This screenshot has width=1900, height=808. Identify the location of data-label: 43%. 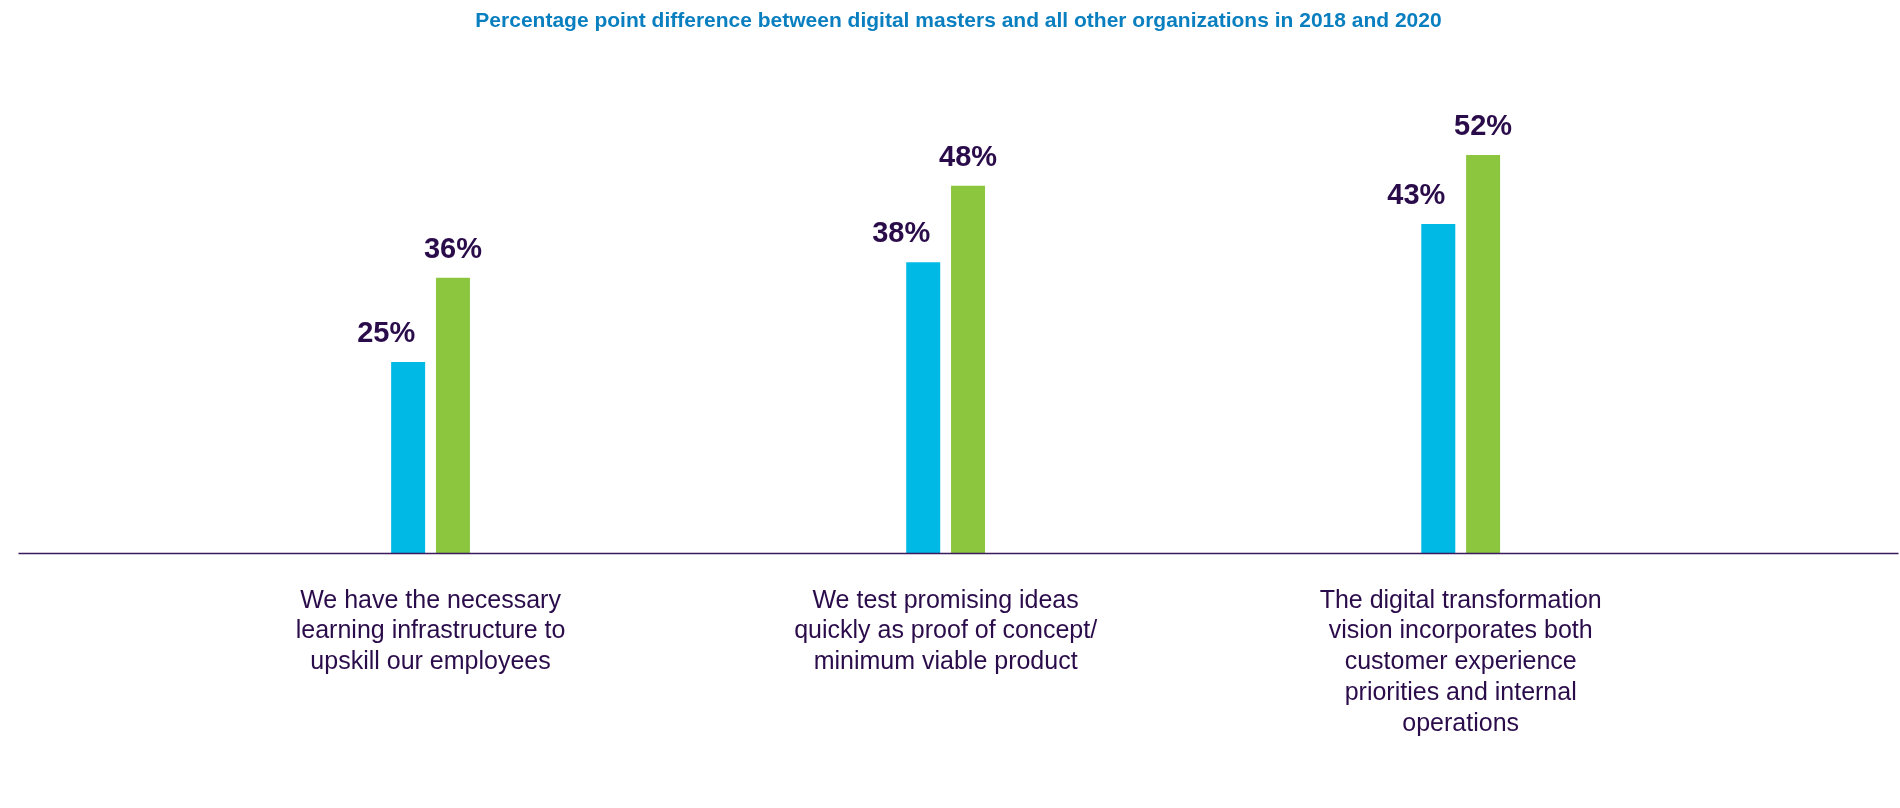
(1416, 194).